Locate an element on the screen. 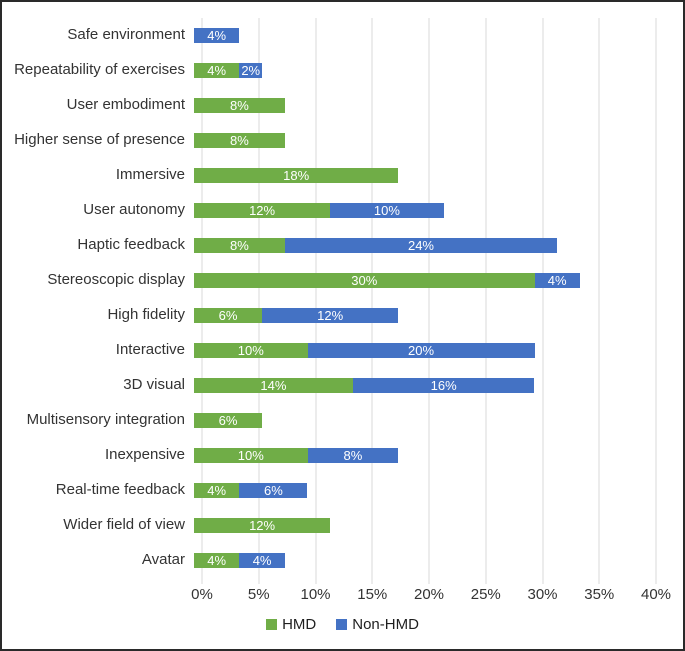  non-hmd-bar-segment: 10% is located at coordinates (387, 210).